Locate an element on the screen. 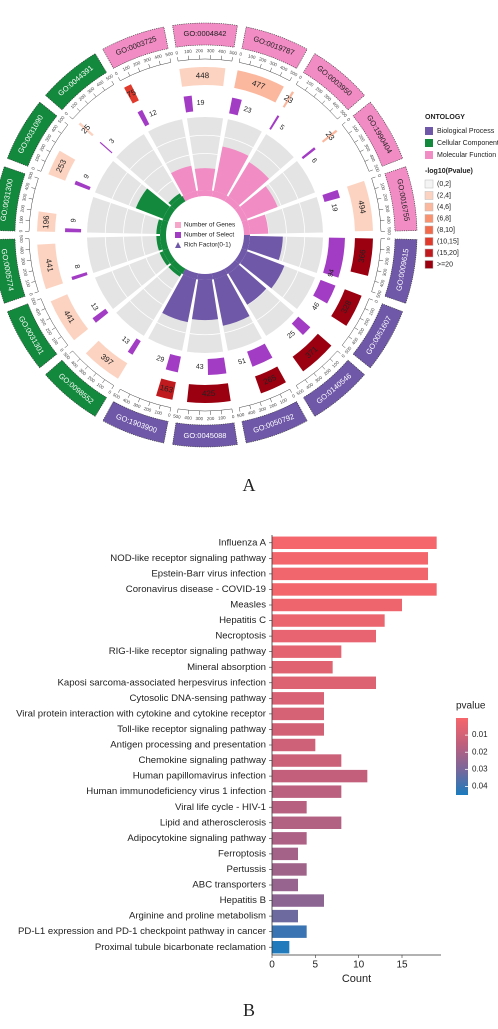 The width and height of the screenshot is (498, 1029). legend-label: (15,20] is located at coordinates (448, 253).